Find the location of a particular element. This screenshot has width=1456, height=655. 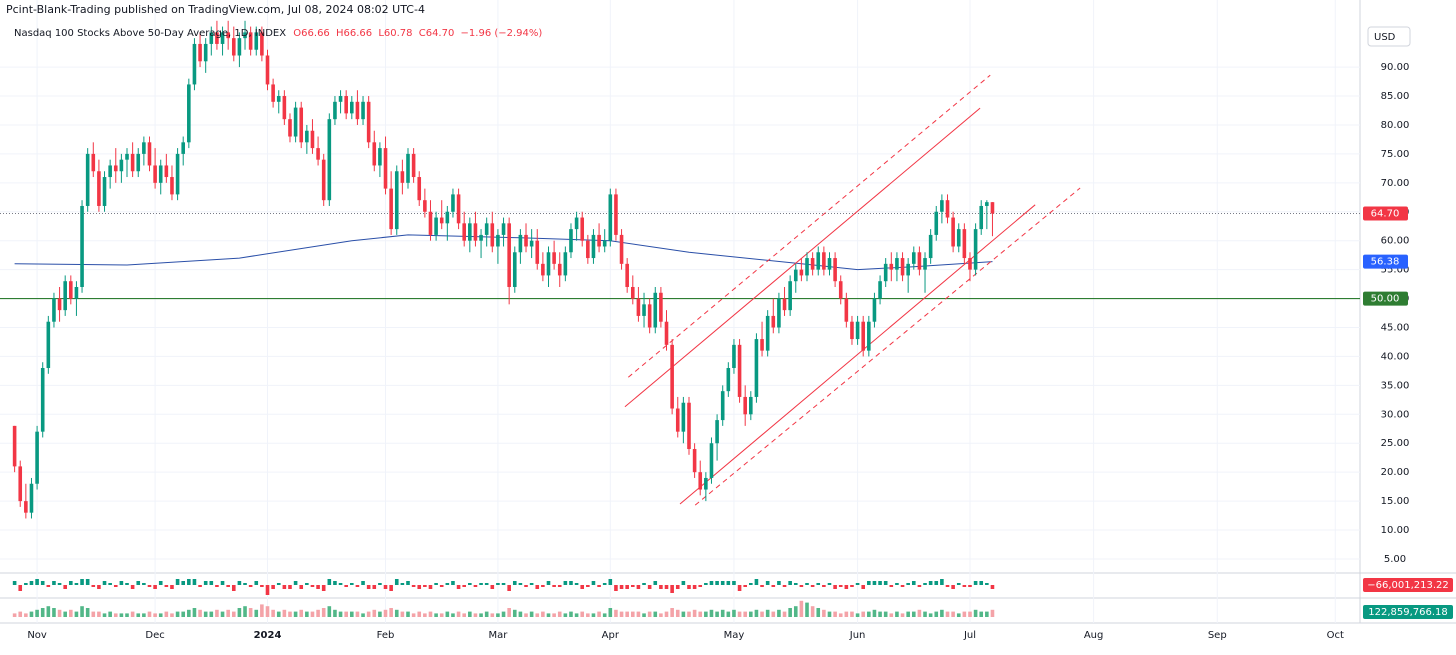

pane-value: 122,859,766.18 is located at coordinates (1408, 612).